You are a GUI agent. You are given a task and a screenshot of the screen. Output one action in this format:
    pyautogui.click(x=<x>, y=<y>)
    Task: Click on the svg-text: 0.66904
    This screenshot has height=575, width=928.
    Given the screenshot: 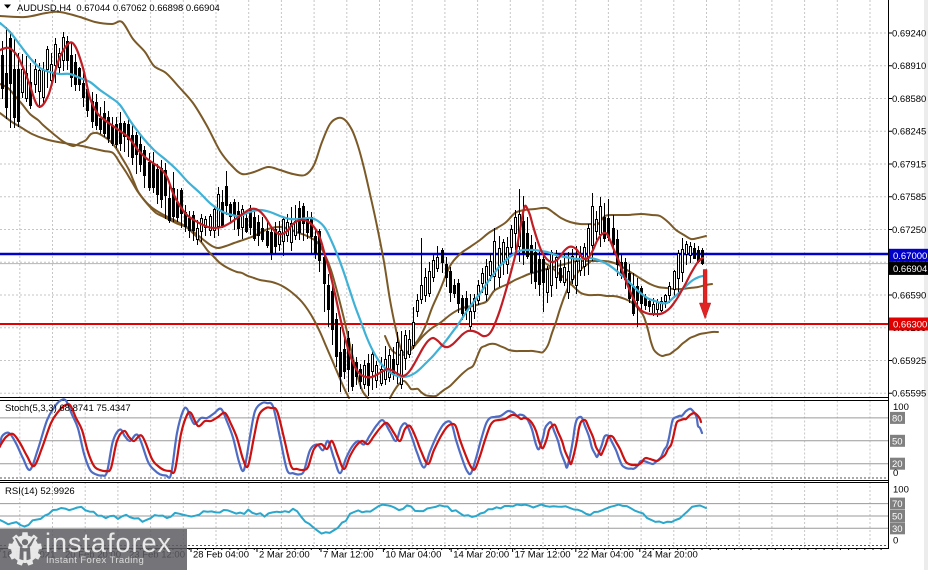 What is the action you would take?
    pyautogui.click(x=910, y=269)
    